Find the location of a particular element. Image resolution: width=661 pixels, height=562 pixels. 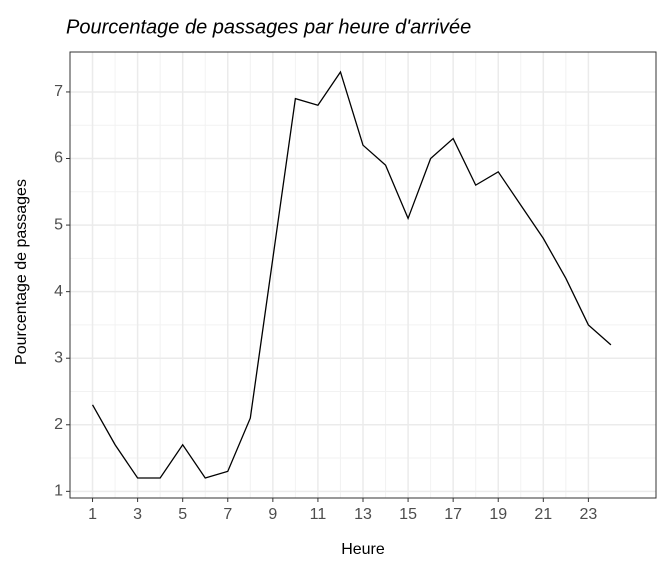

x-tick-label: 19 is located at coordinates (498, 514).